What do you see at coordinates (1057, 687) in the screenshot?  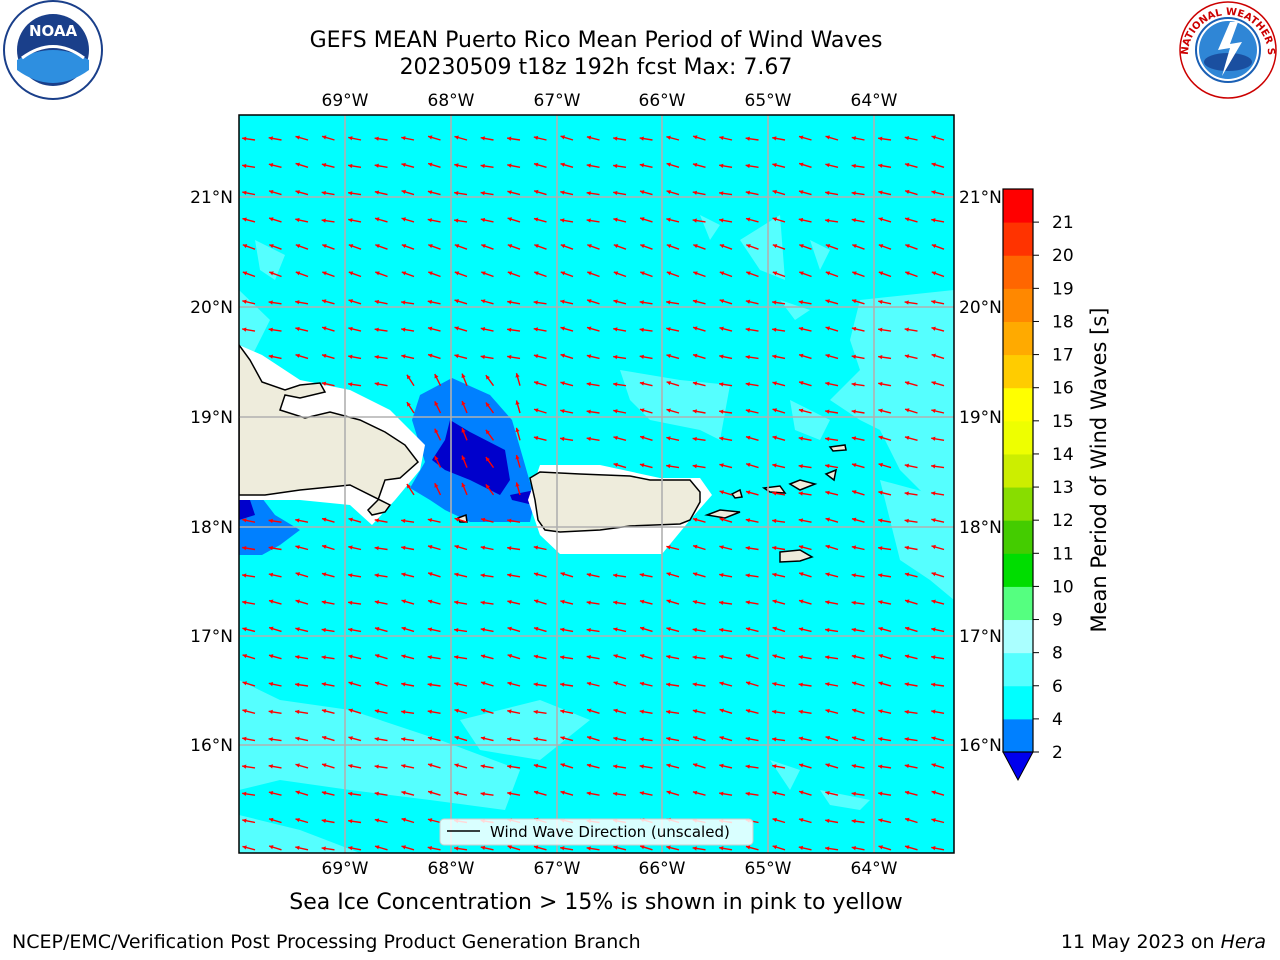 I see `colorbar-tick-label: 6` at bounding box center [1057, 687].